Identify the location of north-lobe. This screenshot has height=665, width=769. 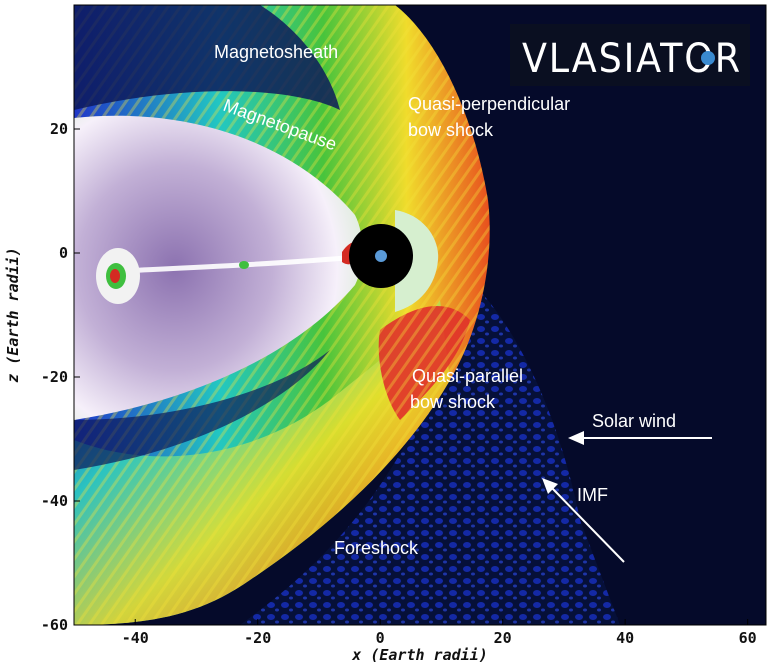
(207, 57).